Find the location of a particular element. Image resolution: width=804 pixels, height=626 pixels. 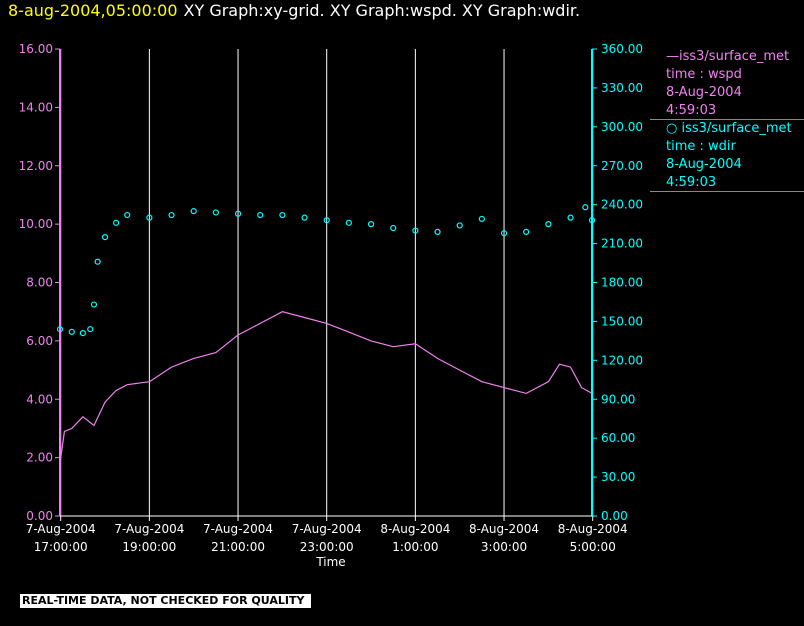

timestamp-label: 8-aug-2004,05:00:00 is located at coordinates (93, 10).